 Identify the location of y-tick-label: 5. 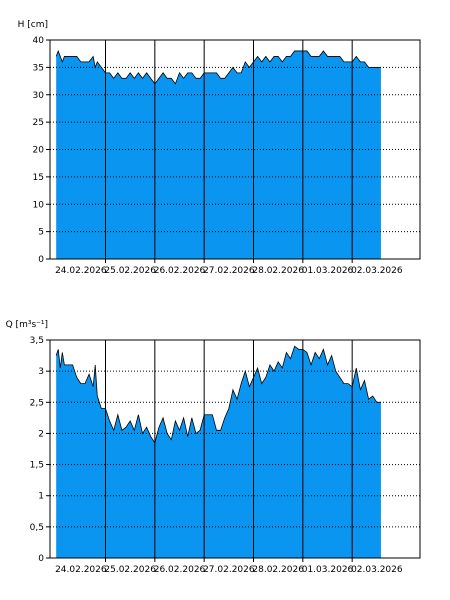
(41, 233).